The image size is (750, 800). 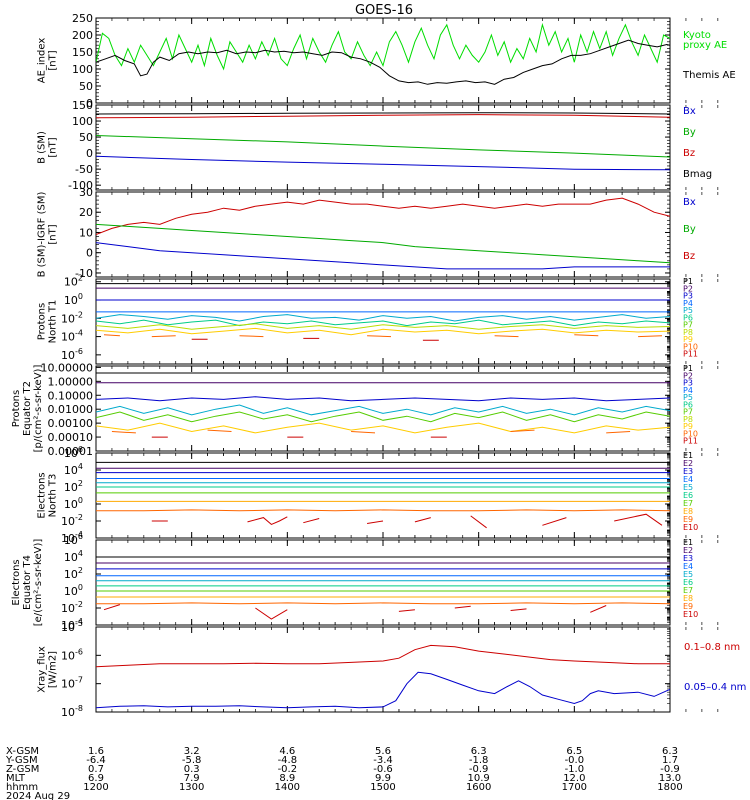 What do you see at coordinates (42, 321) in the screenshot?
I see `y-axis-label: Protons` at bounding box center [42, 321].